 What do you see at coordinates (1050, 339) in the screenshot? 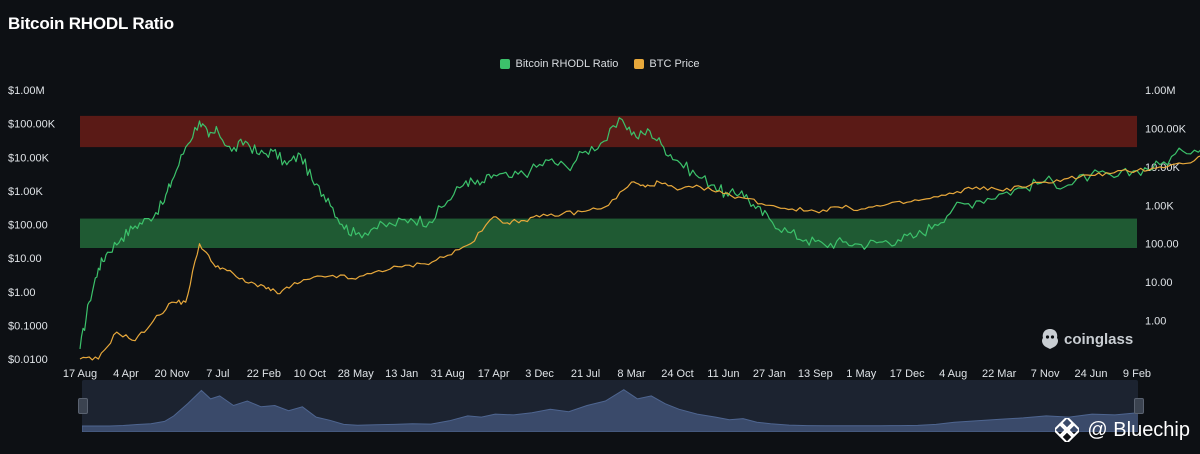
I see `coinglass-logo-icon` at bounding box center [1050, 339].